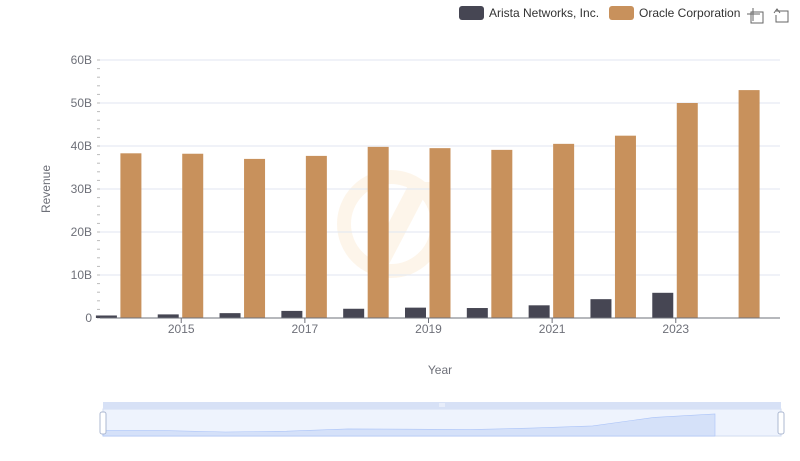 The image size is (800, 461). Describe the element at coordinates (81, 103) in the screenshot. I see `y-tick-label: 50B` at that location.